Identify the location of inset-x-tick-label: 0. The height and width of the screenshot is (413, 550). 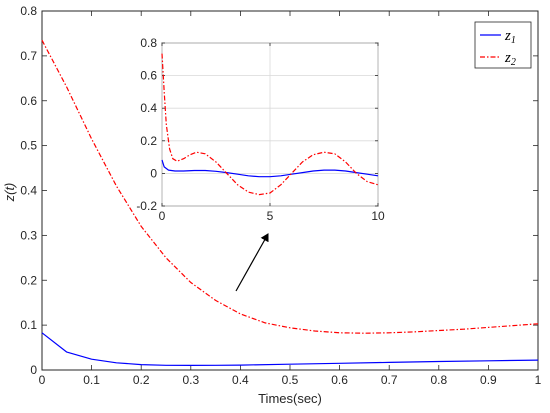
(162, 216).